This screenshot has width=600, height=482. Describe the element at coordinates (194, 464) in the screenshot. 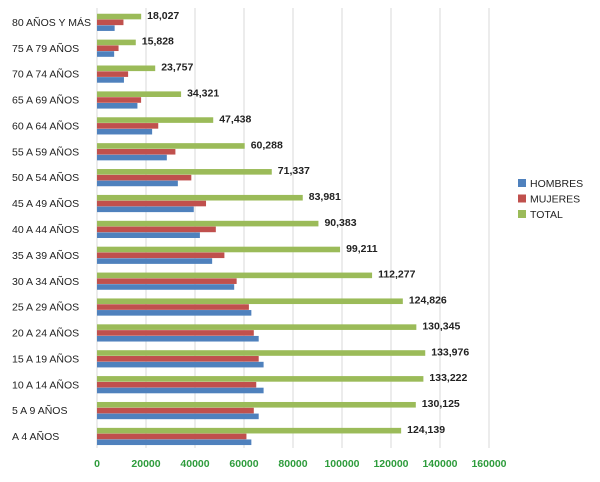

I see `x-tick-label: 40000` at that location.